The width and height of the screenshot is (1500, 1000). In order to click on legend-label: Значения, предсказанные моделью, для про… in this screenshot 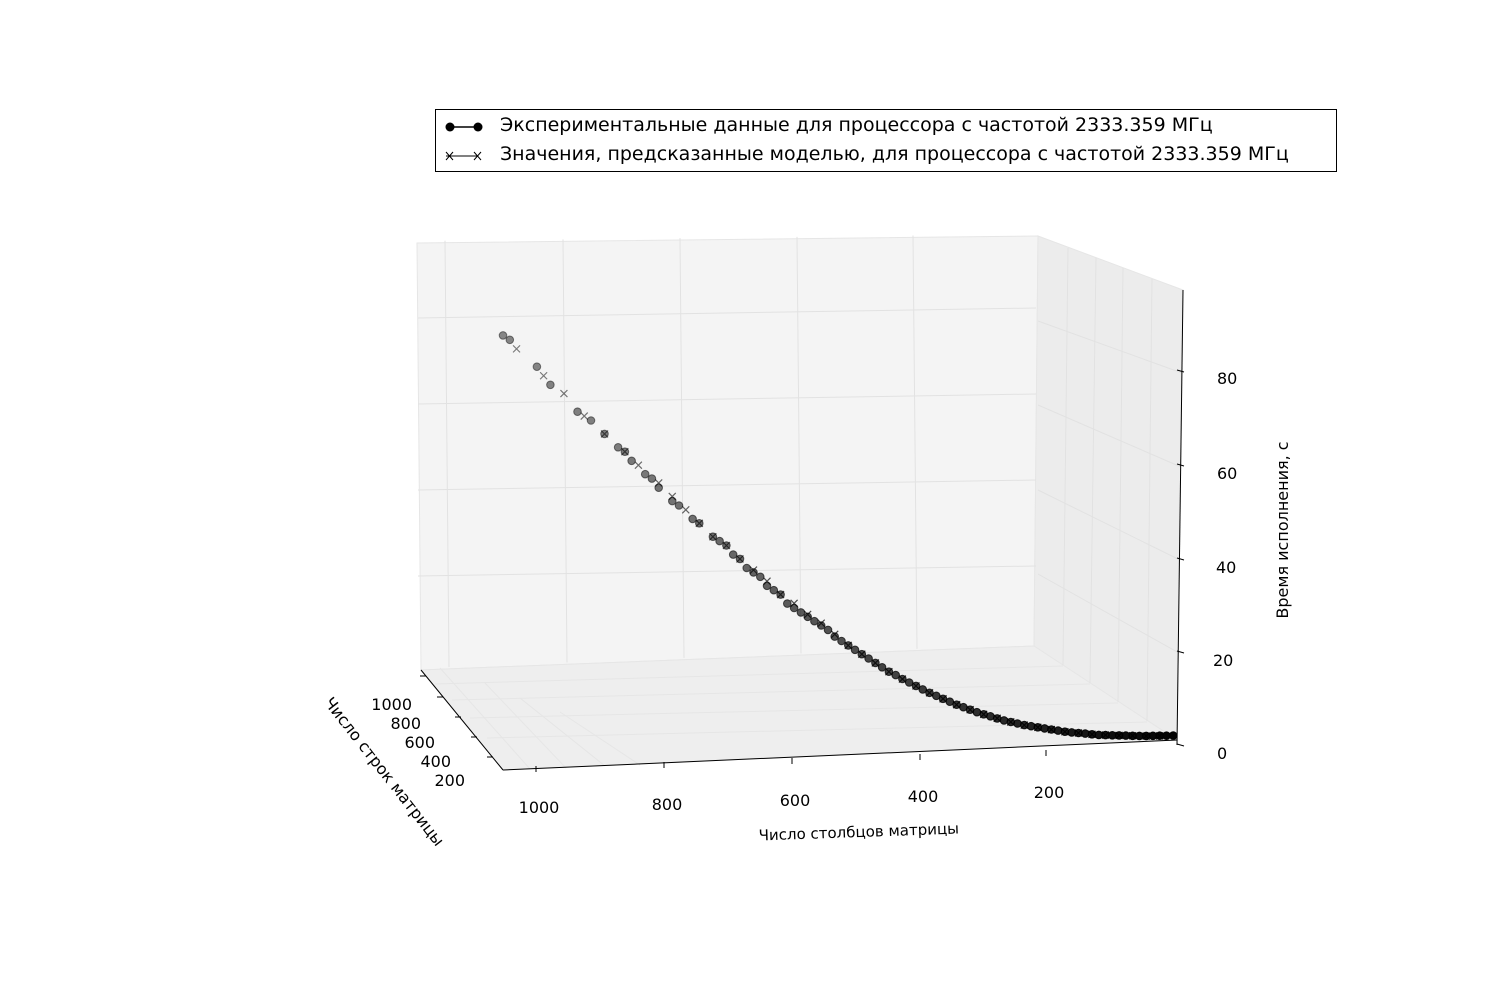, I will do `click(894, 154)`.